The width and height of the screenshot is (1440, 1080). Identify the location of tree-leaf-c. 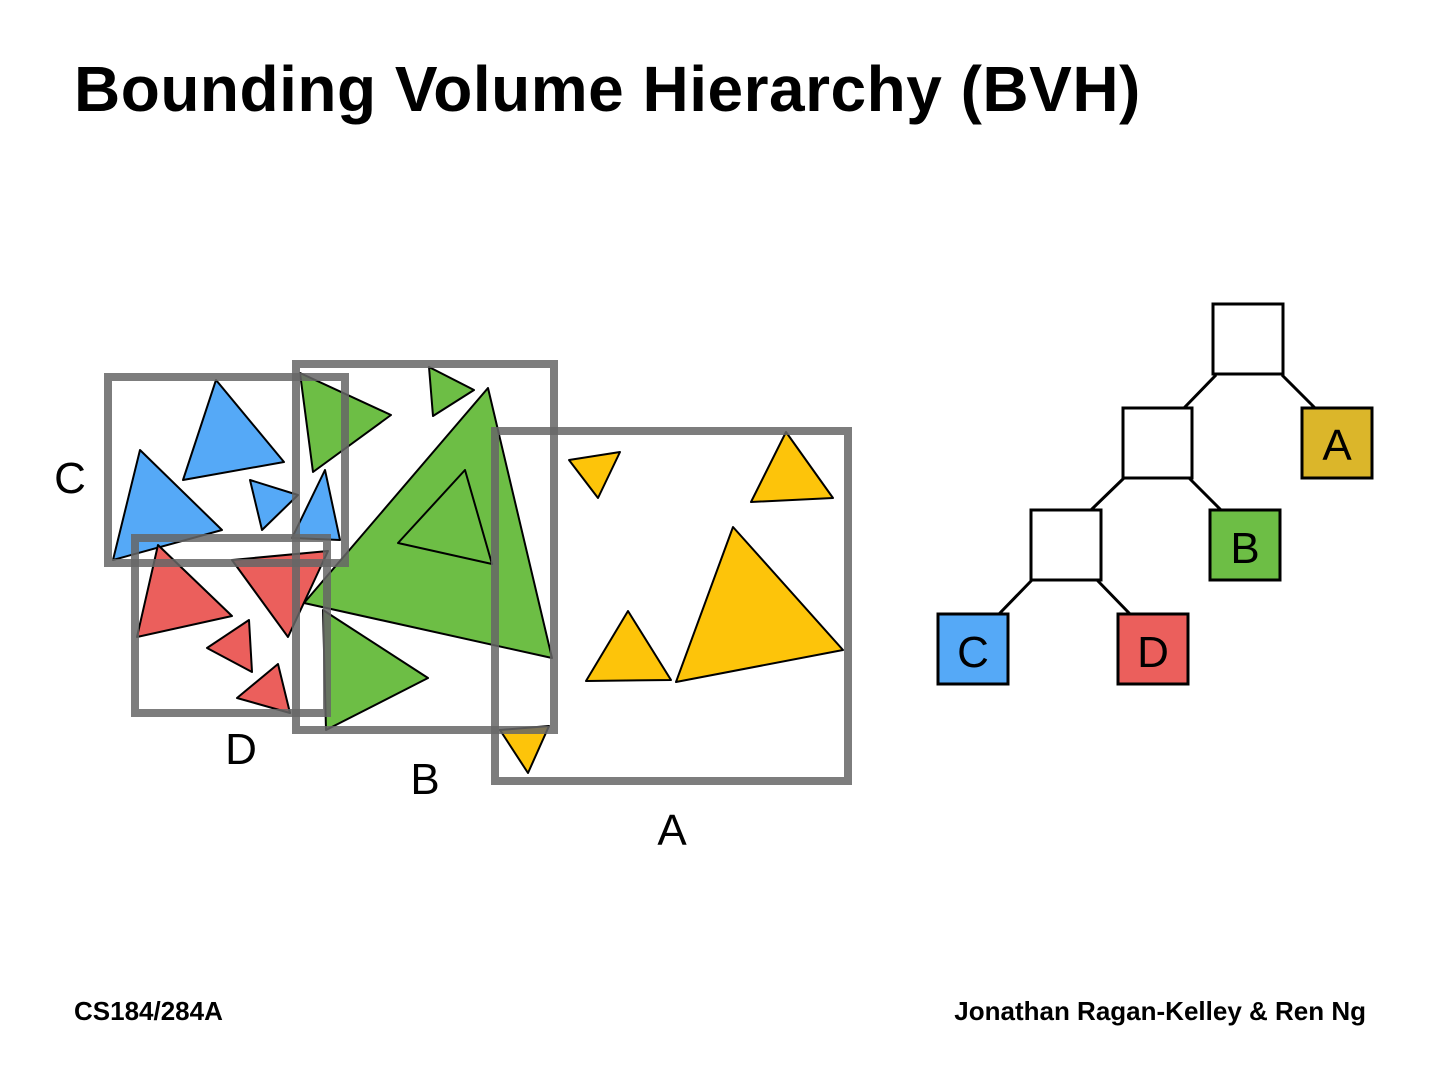
(973, 649).